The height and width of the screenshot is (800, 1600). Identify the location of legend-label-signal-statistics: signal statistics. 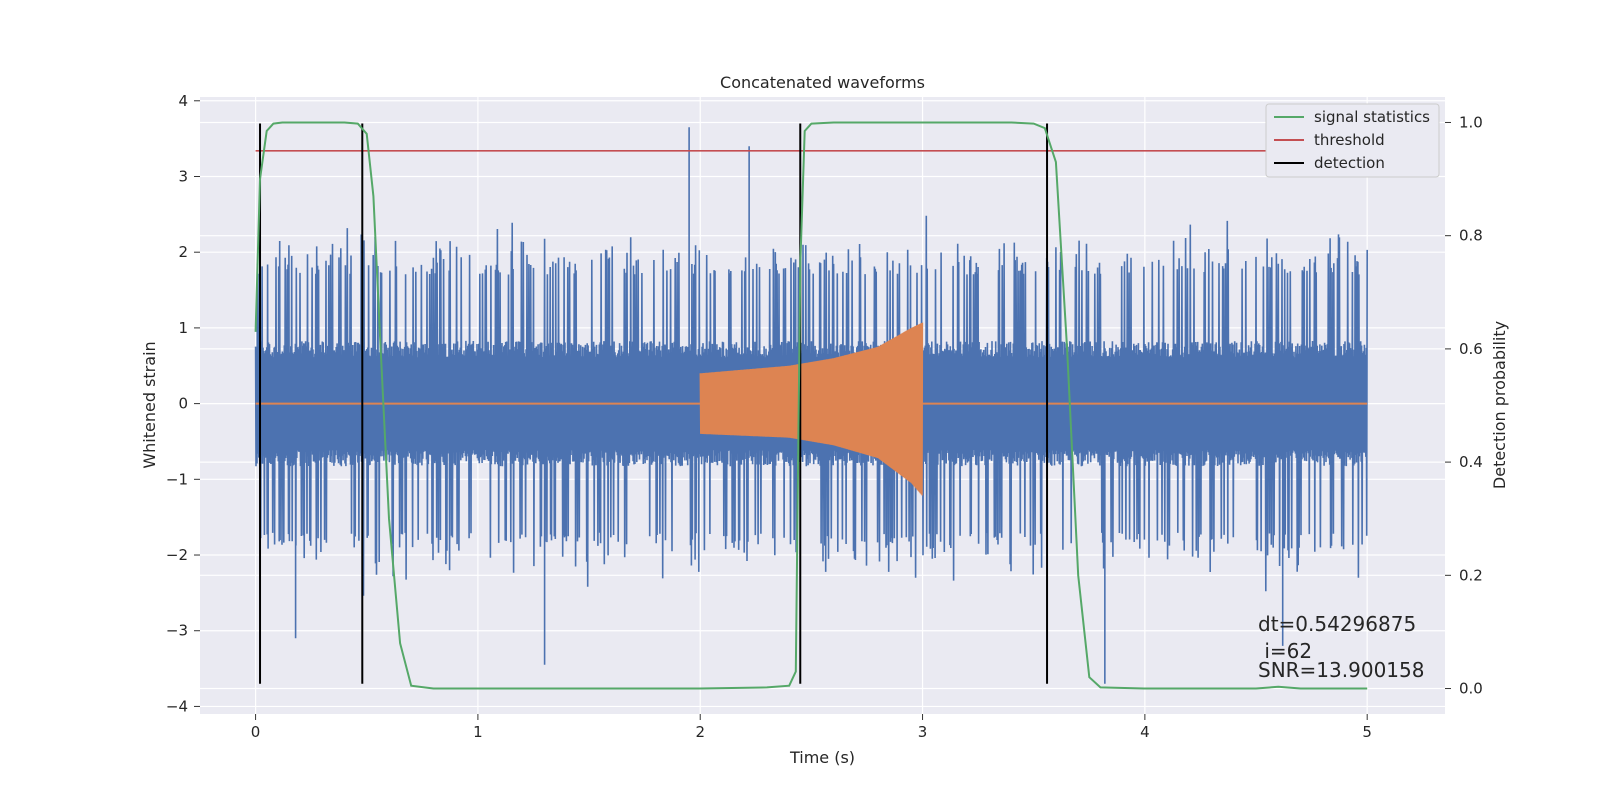
(1372, 117).